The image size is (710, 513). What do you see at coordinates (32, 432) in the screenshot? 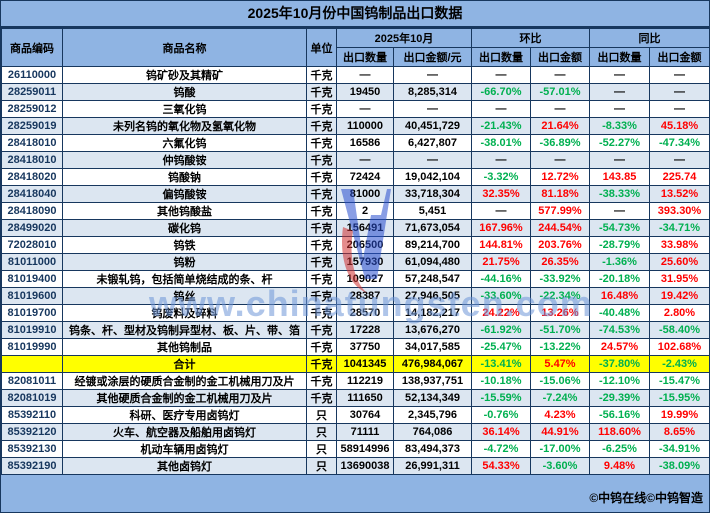
I see `cell-code: 85392120` at bounding box center [32, 432].